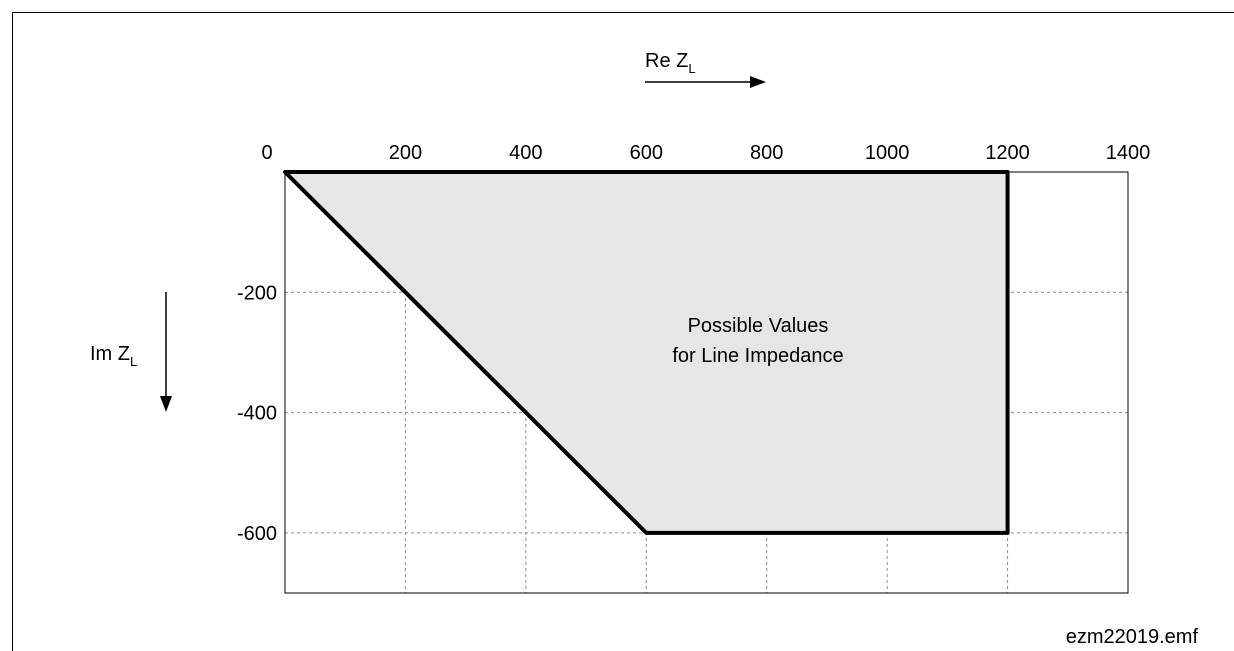 This screenshot has height=651, width=1234. I want to click on y-tick-label: -200, so click(257, 293).